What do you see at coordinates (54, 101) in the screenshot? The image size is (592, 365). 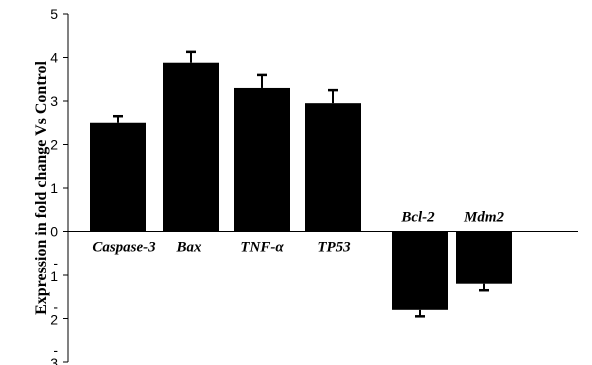 I see `y-tick-label: 3` at bounding box center [54, 101].